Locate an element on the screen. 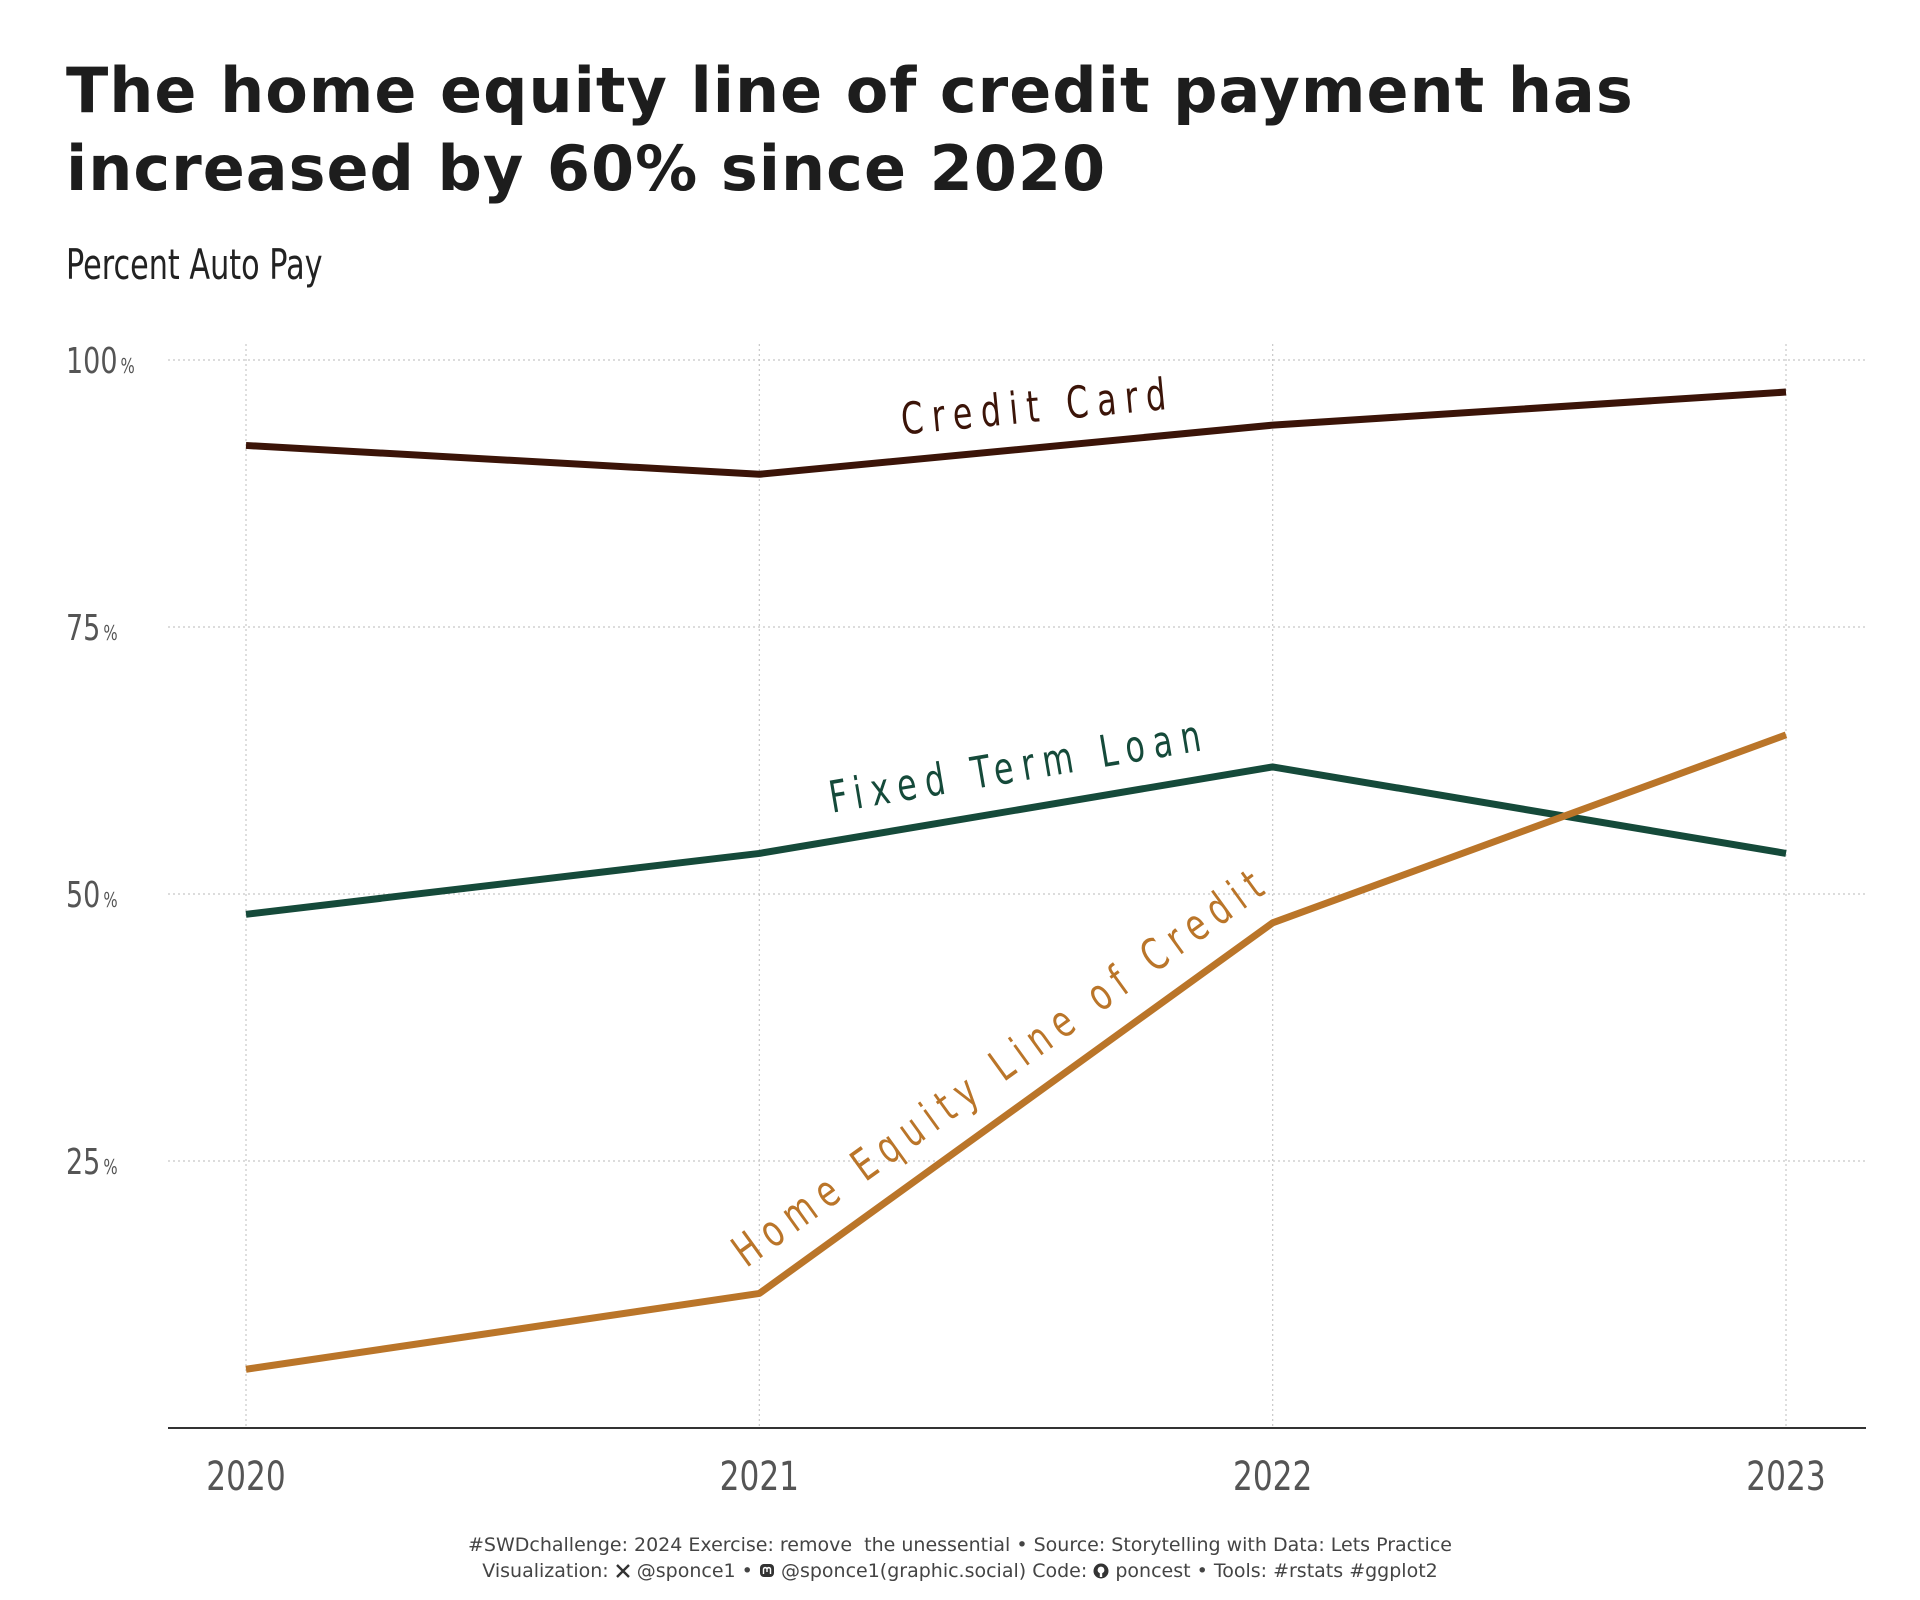  y-tick-label: 100% is located at coordinates (100, 360).